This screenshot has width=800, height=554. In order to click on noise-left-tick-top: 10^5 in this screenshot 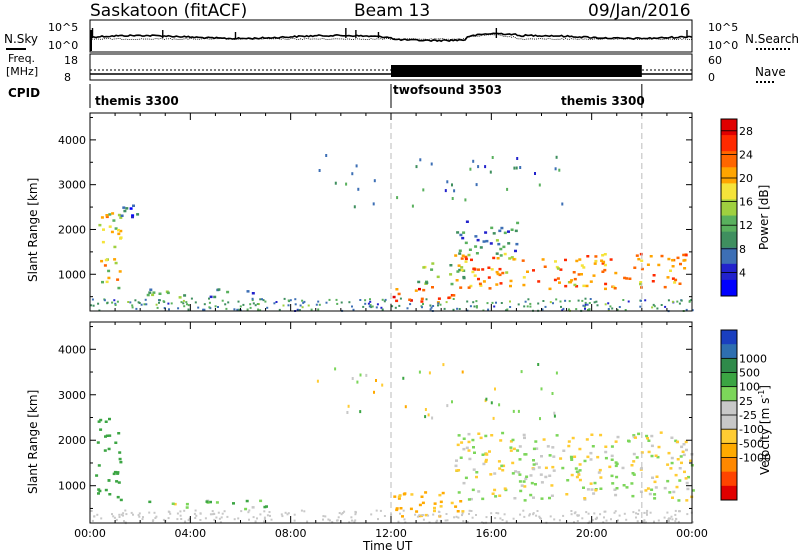, I will do `click(63, 27)`.